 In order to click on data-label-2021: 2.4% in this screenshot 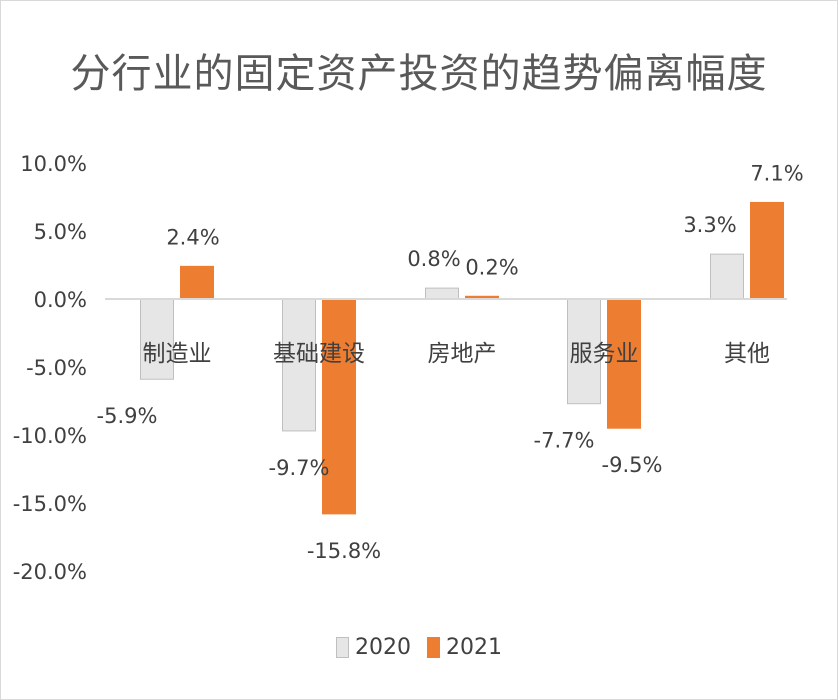, I will do `click(192, 237)`.